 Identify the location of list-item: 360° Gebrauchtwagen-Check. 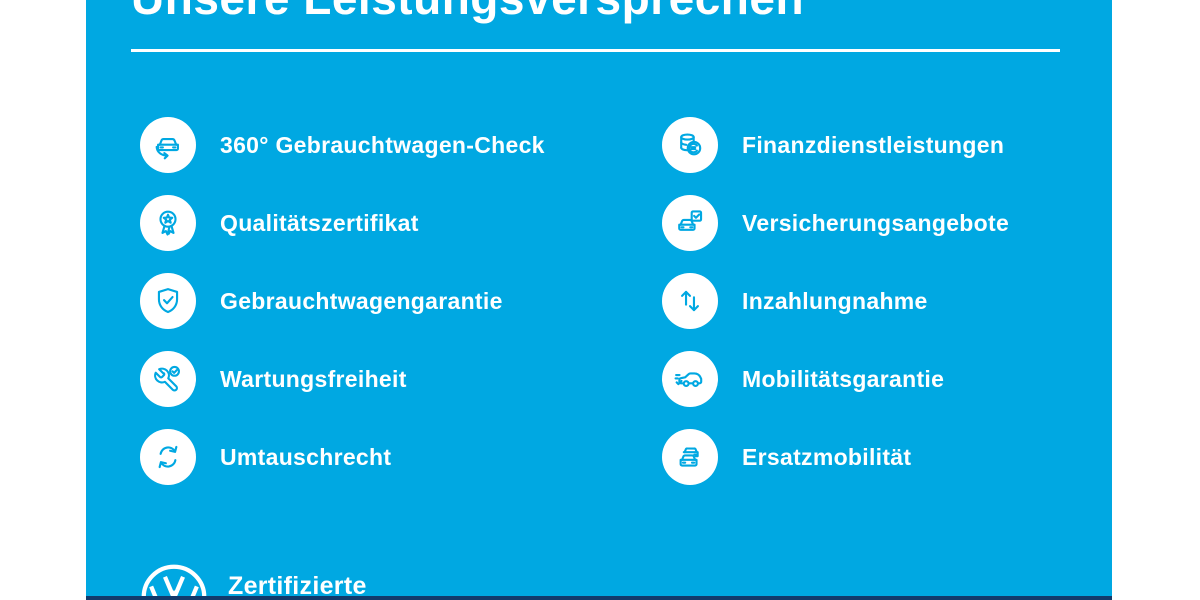
(342, 145).